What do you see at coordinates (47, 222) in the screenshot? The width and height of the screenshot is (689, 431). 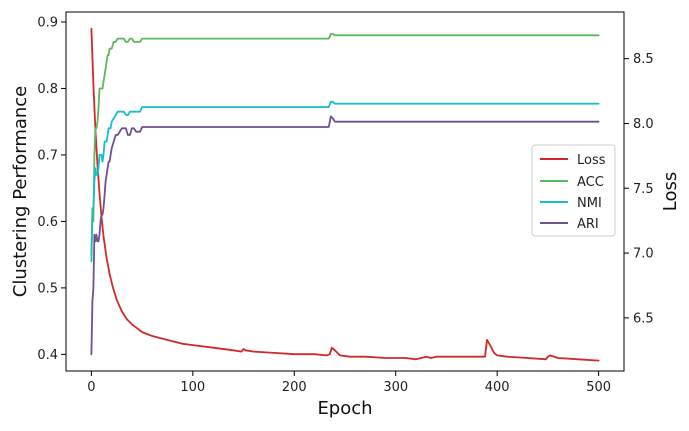 I see `y-left-tick-label: 0.6` at bounding box center [47, 222].